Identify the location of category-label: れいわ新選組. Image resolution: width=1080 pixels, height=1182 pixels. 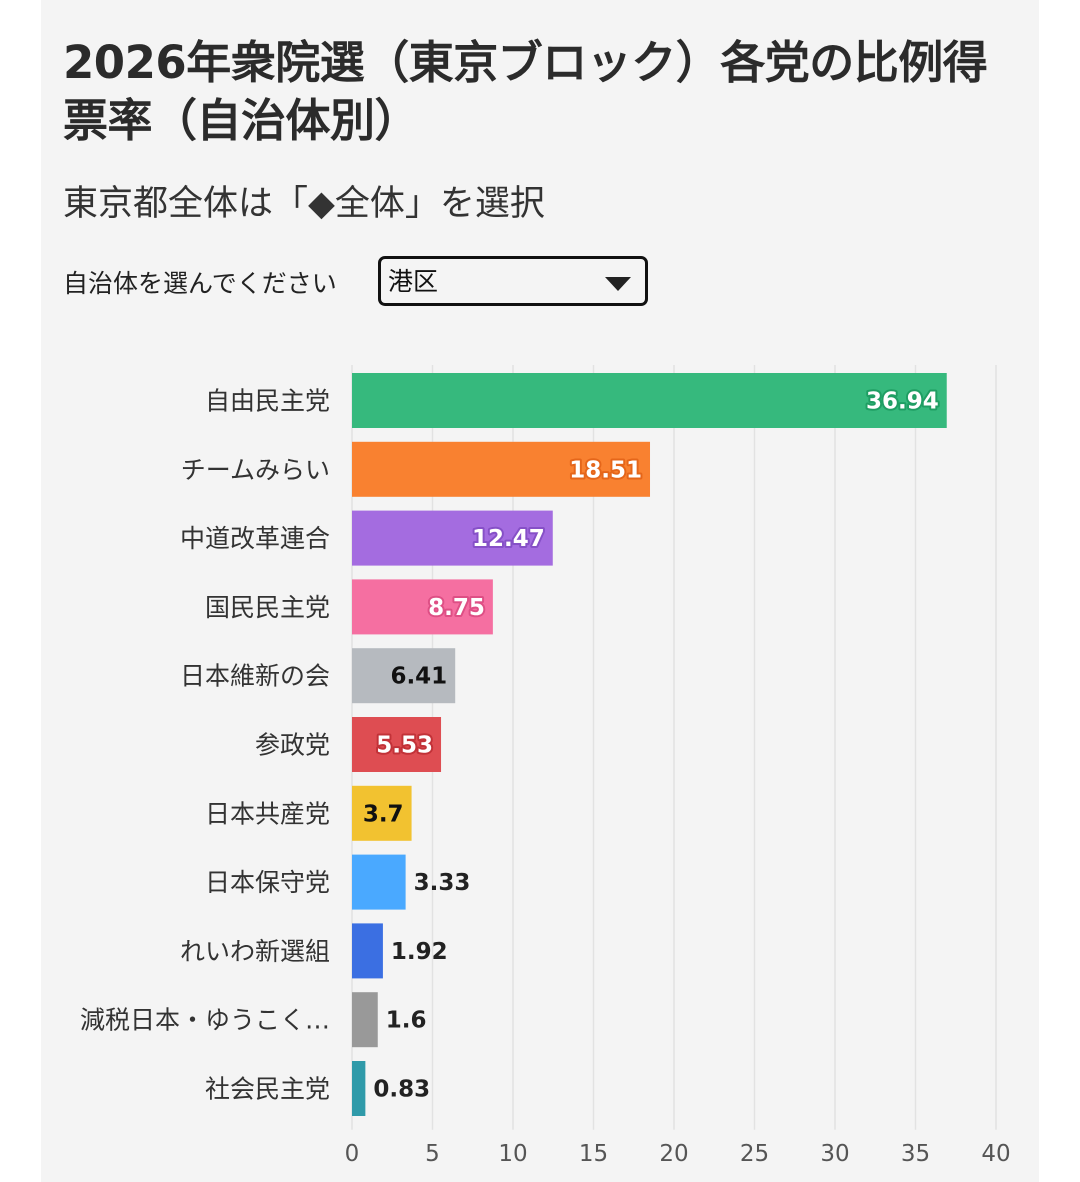
(255, 951).